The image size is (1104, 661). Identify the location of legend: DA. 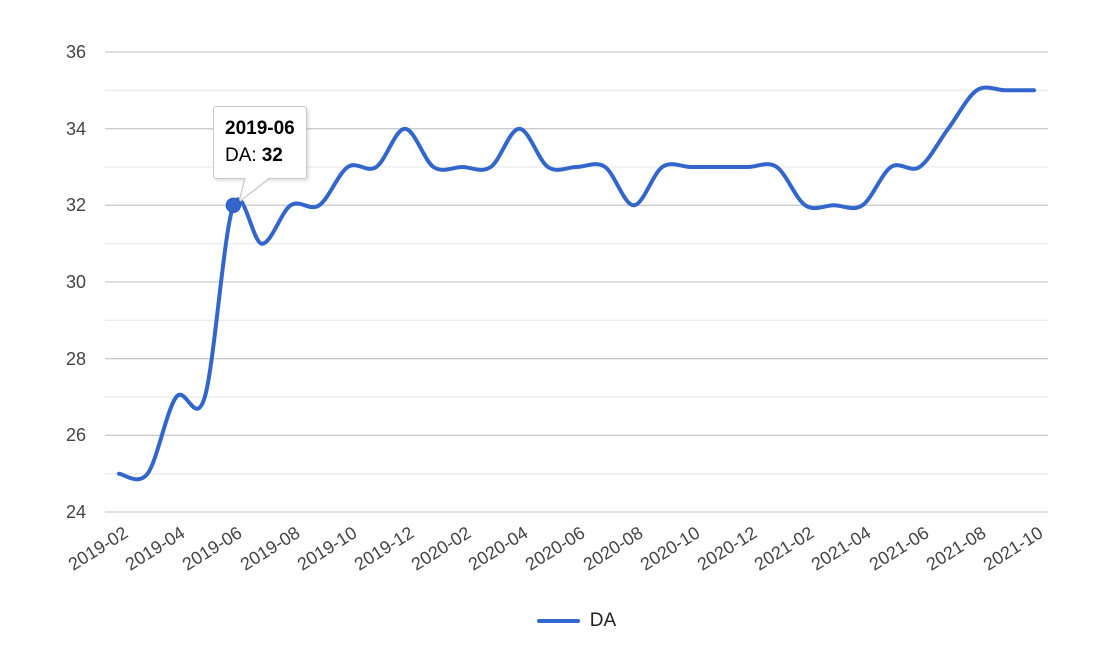
(576, 620).